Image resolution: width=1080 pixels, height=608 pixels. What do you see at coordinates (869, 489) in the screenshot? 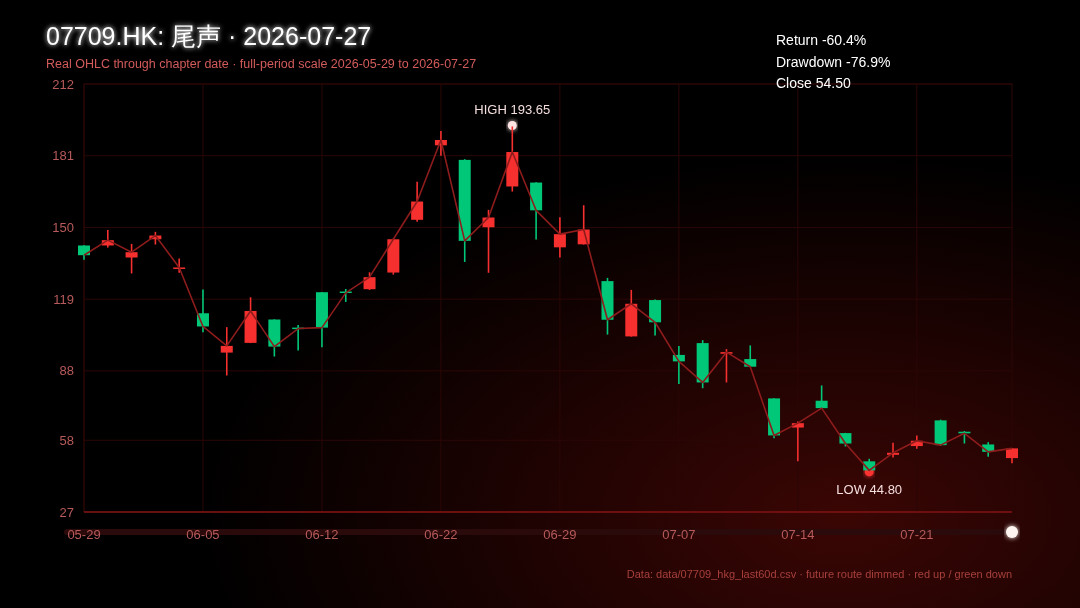
I see `annotation: LOW 44.80` at bounding box center [869, 489].